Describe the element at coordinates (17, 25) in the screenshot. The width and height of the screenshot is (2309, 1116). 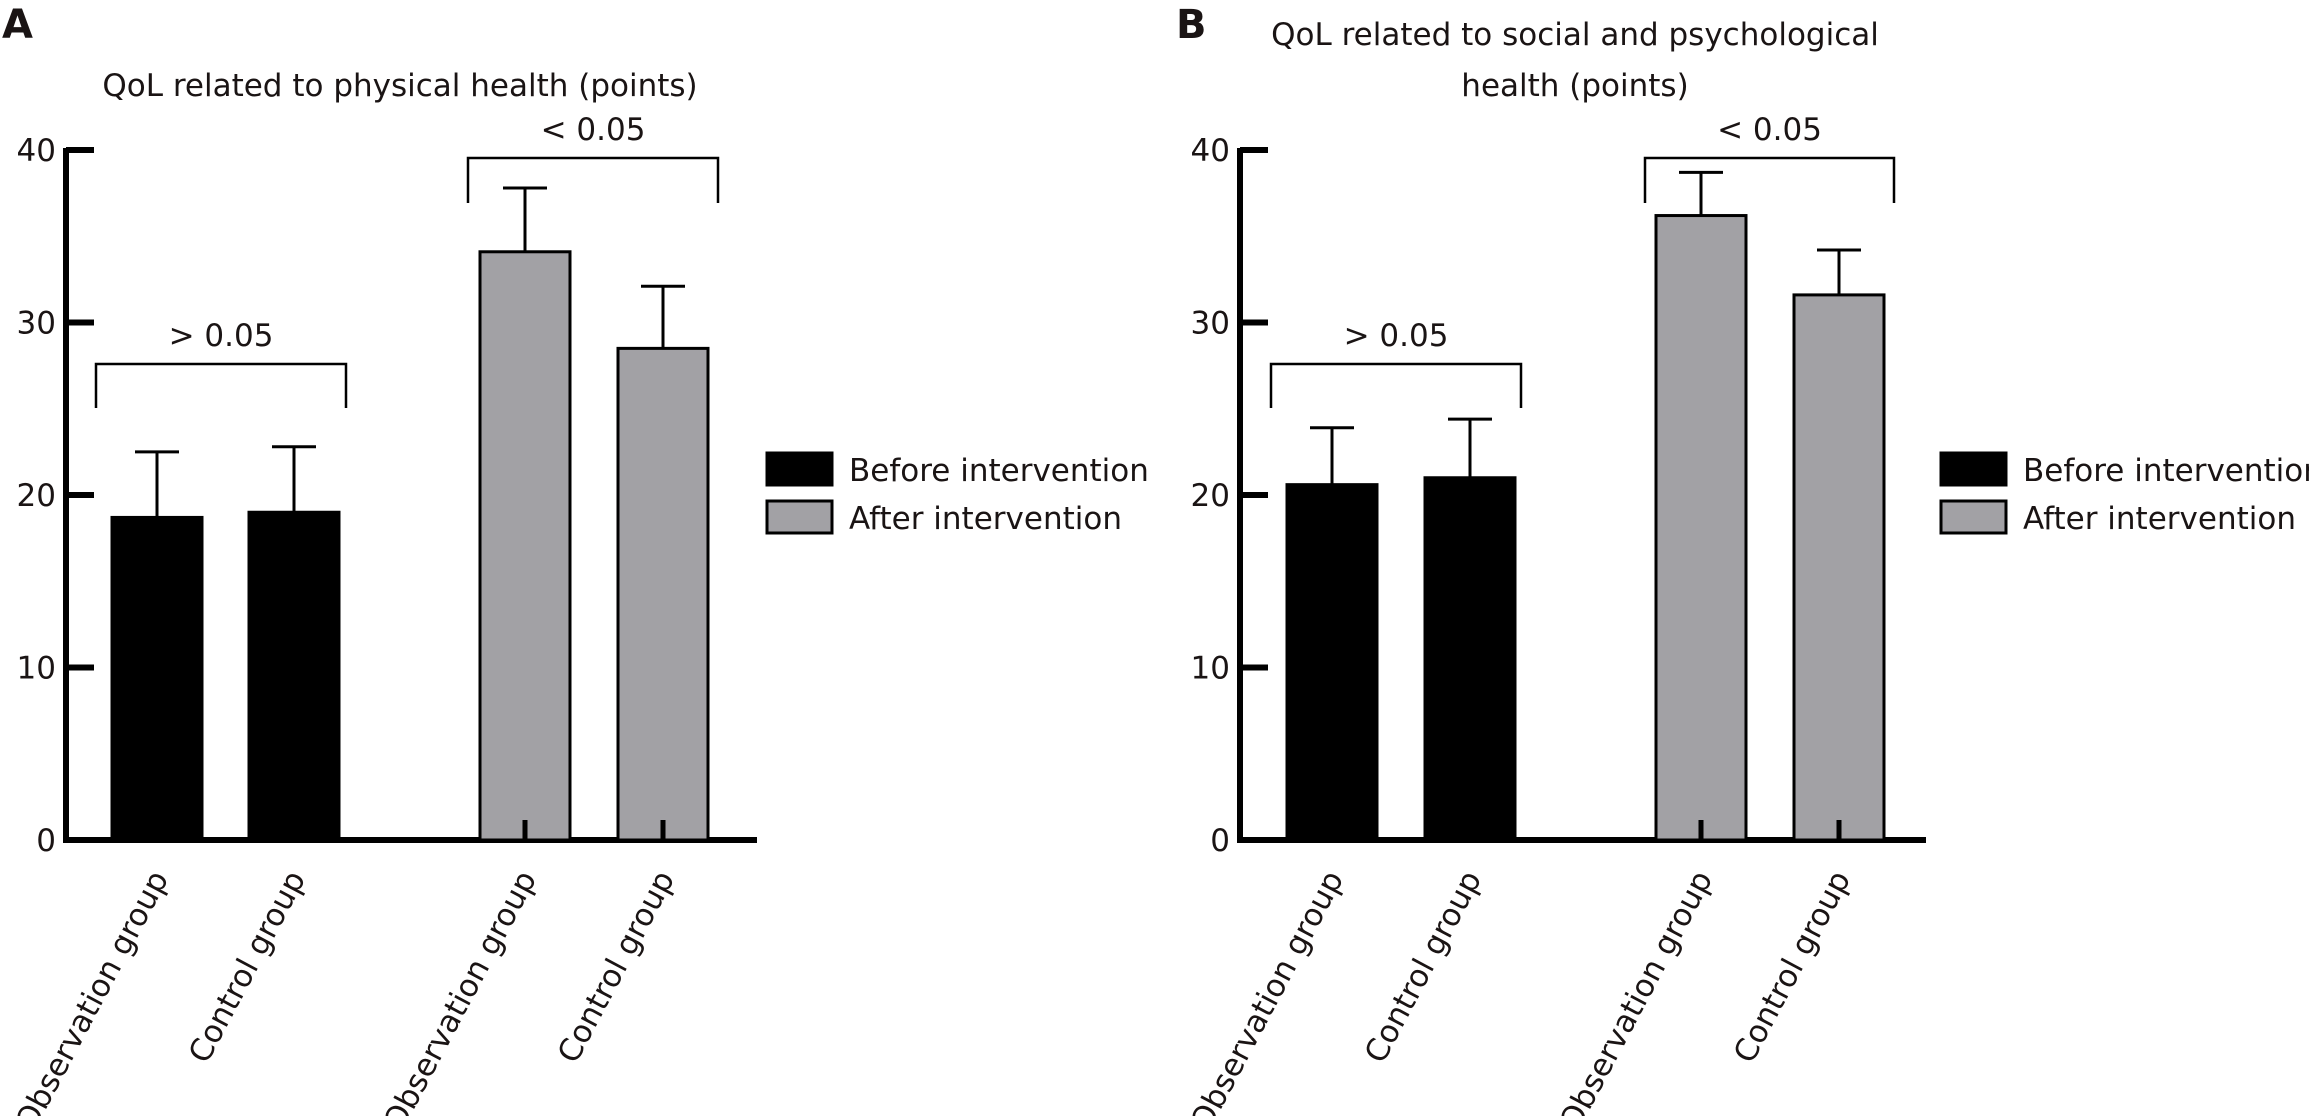
I see `panel-label: A` at that location.